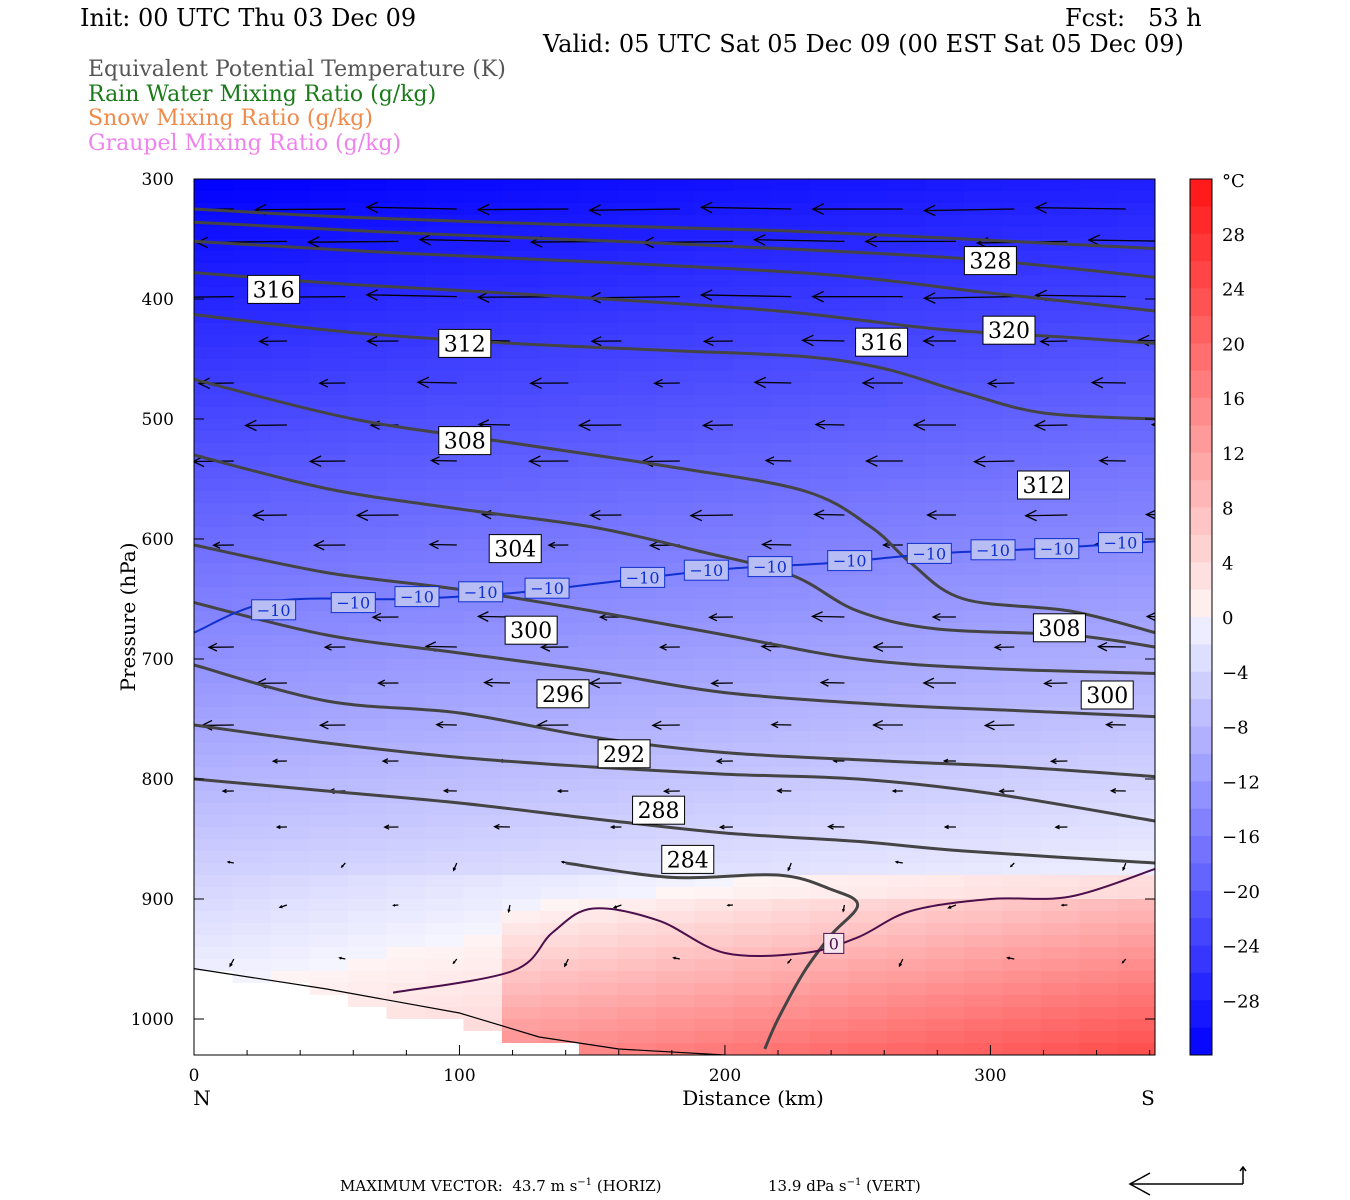  What do you see at coordinates (1120, 543) in the screenshot?
I see `temperature-label: −10` at bounding box center [1120, 543].